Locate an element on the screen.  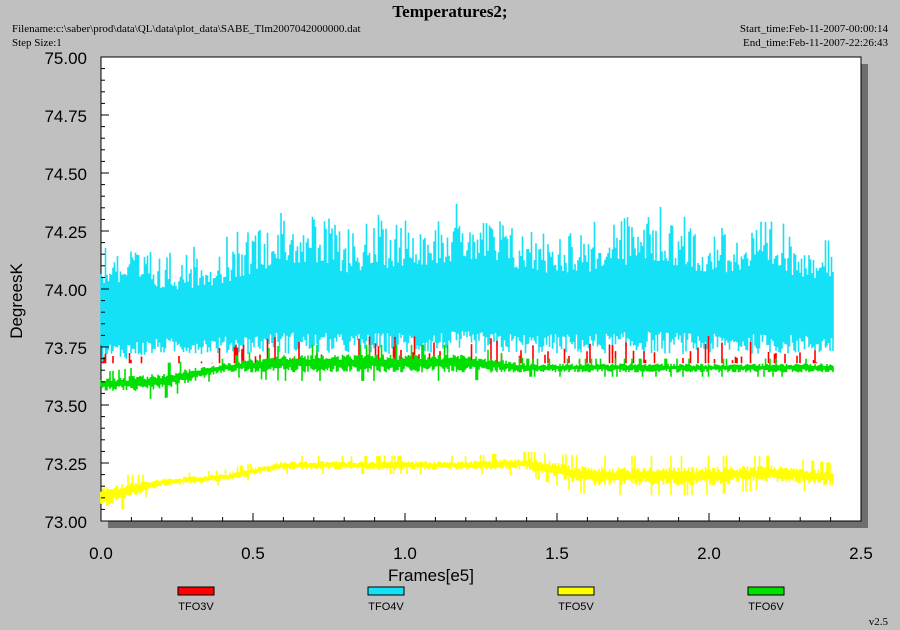
y-tick-label: 74.75 is located at coordinates (65, 116).